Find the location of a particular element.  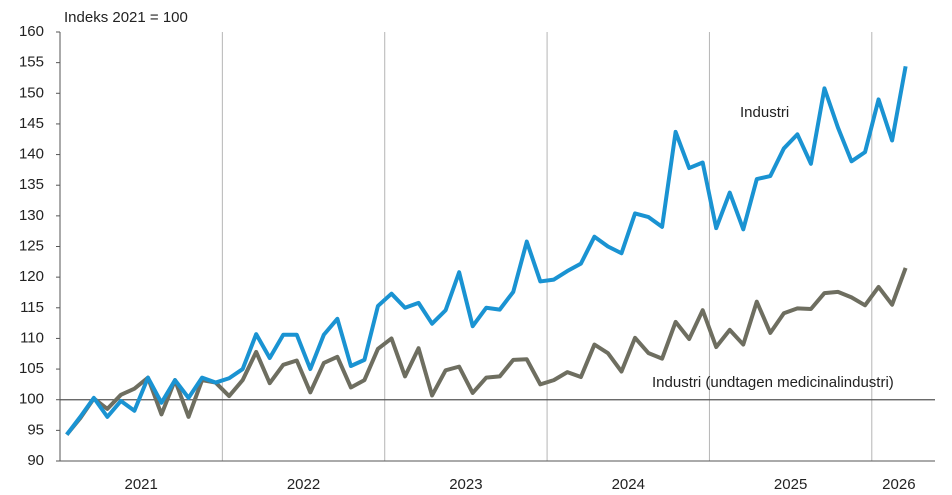

y-tick-label: 115 is located at coordinates (32, 307).